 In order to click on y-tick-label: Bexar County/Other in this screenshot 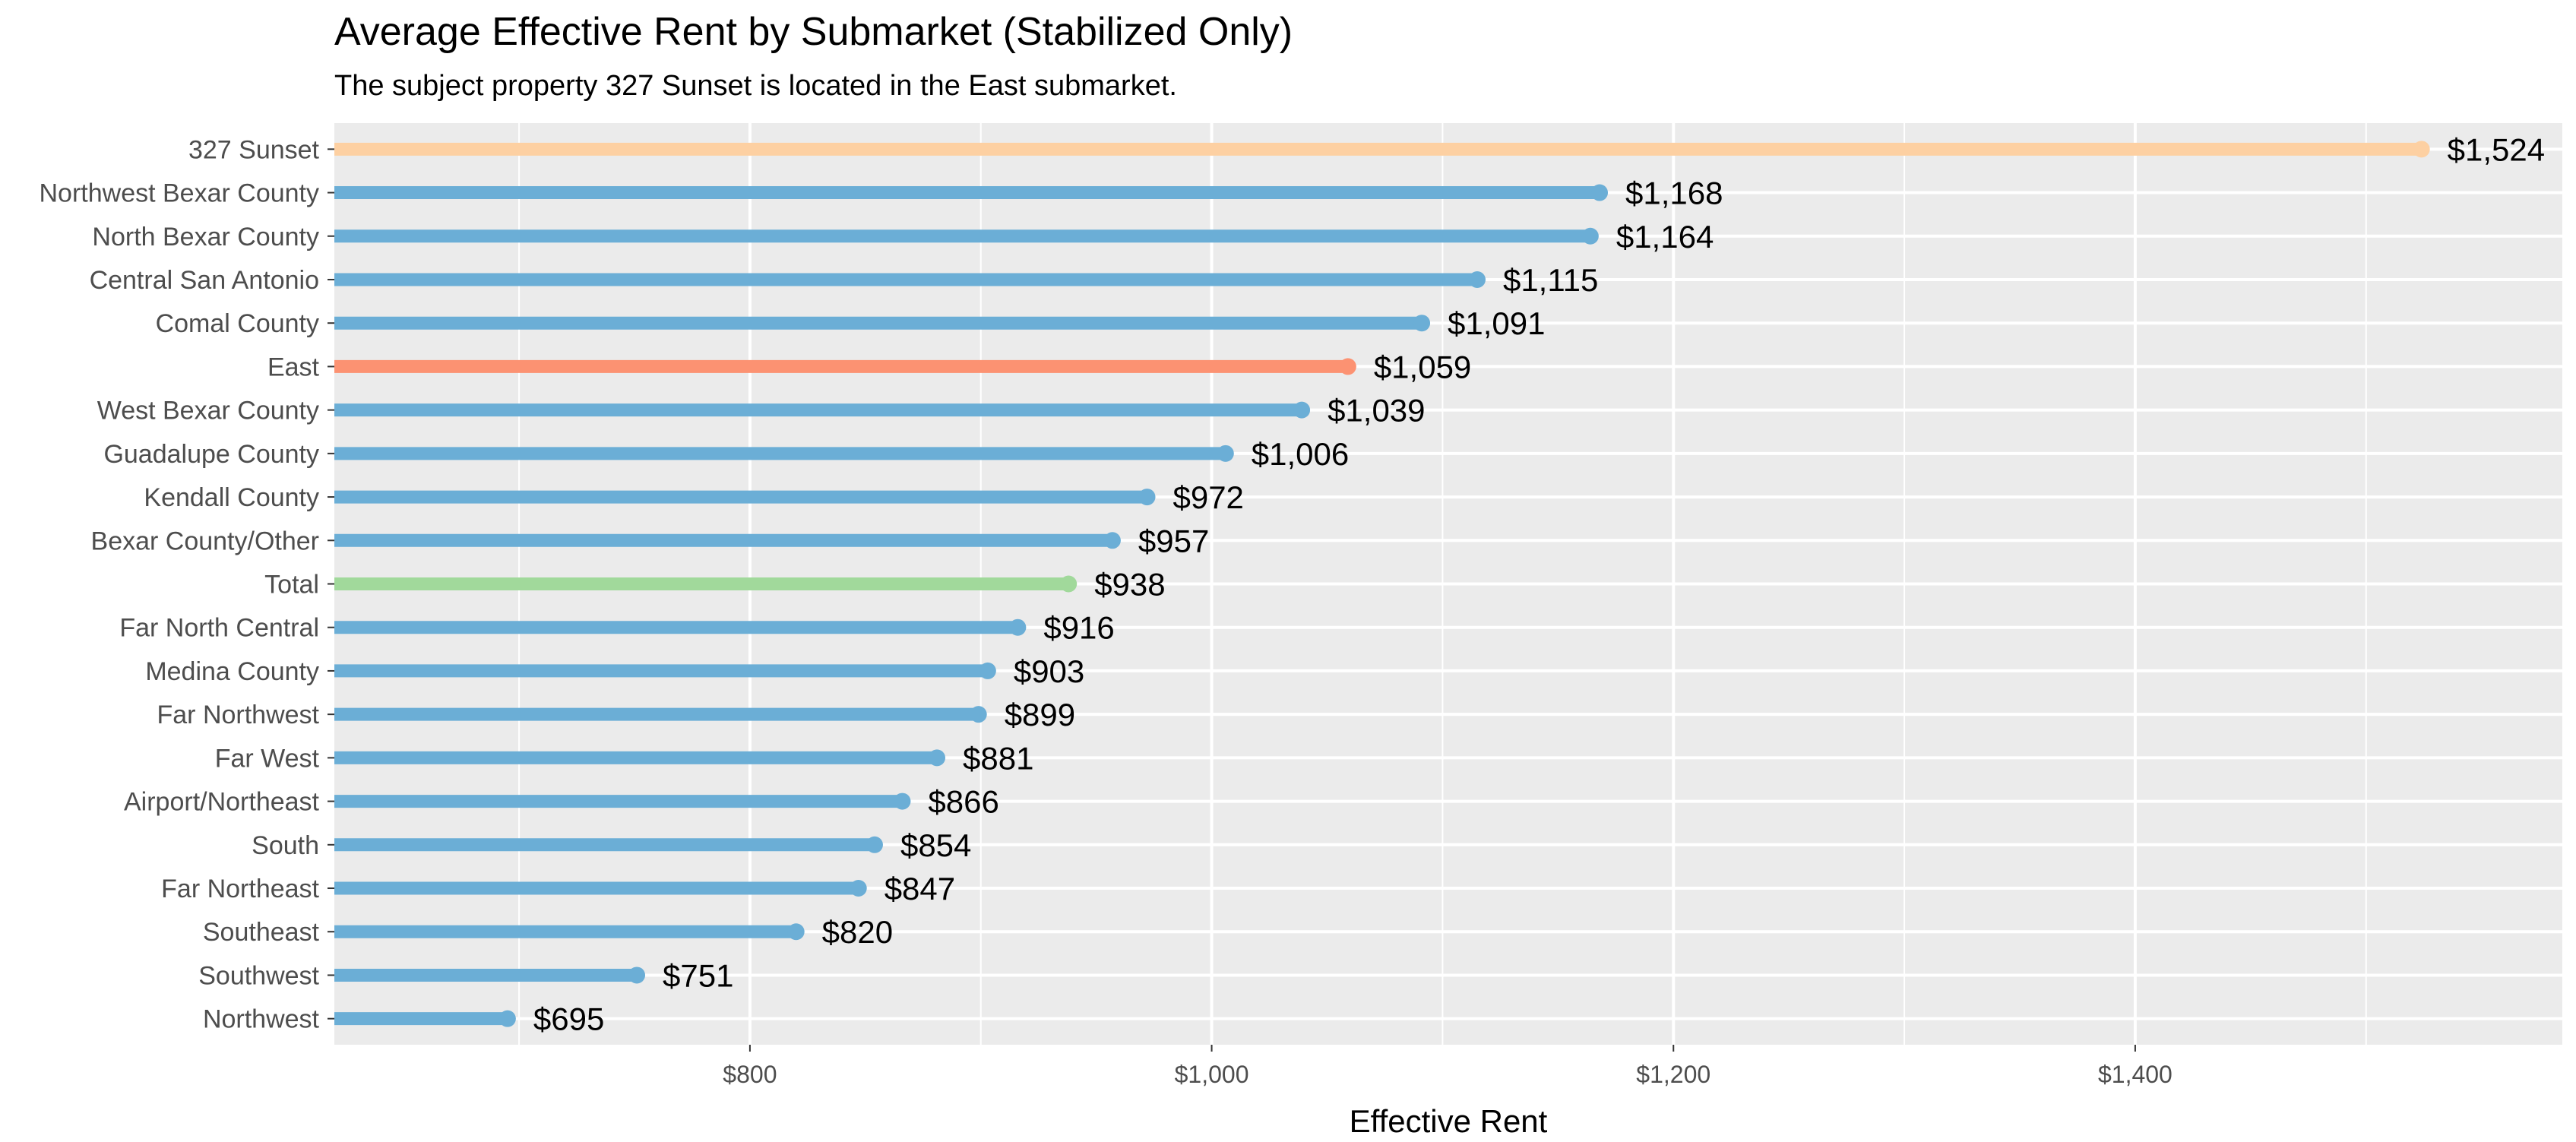, I will do `click(205, 541)`.